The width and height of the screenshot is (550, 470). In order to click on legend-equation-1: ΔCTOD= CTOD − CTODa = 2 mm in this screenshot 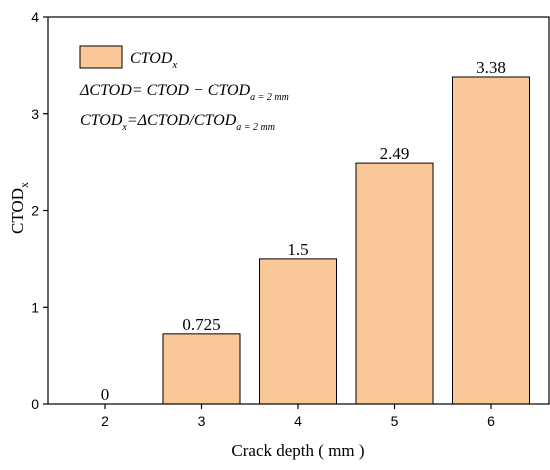, I will do `click(184, 92)`.